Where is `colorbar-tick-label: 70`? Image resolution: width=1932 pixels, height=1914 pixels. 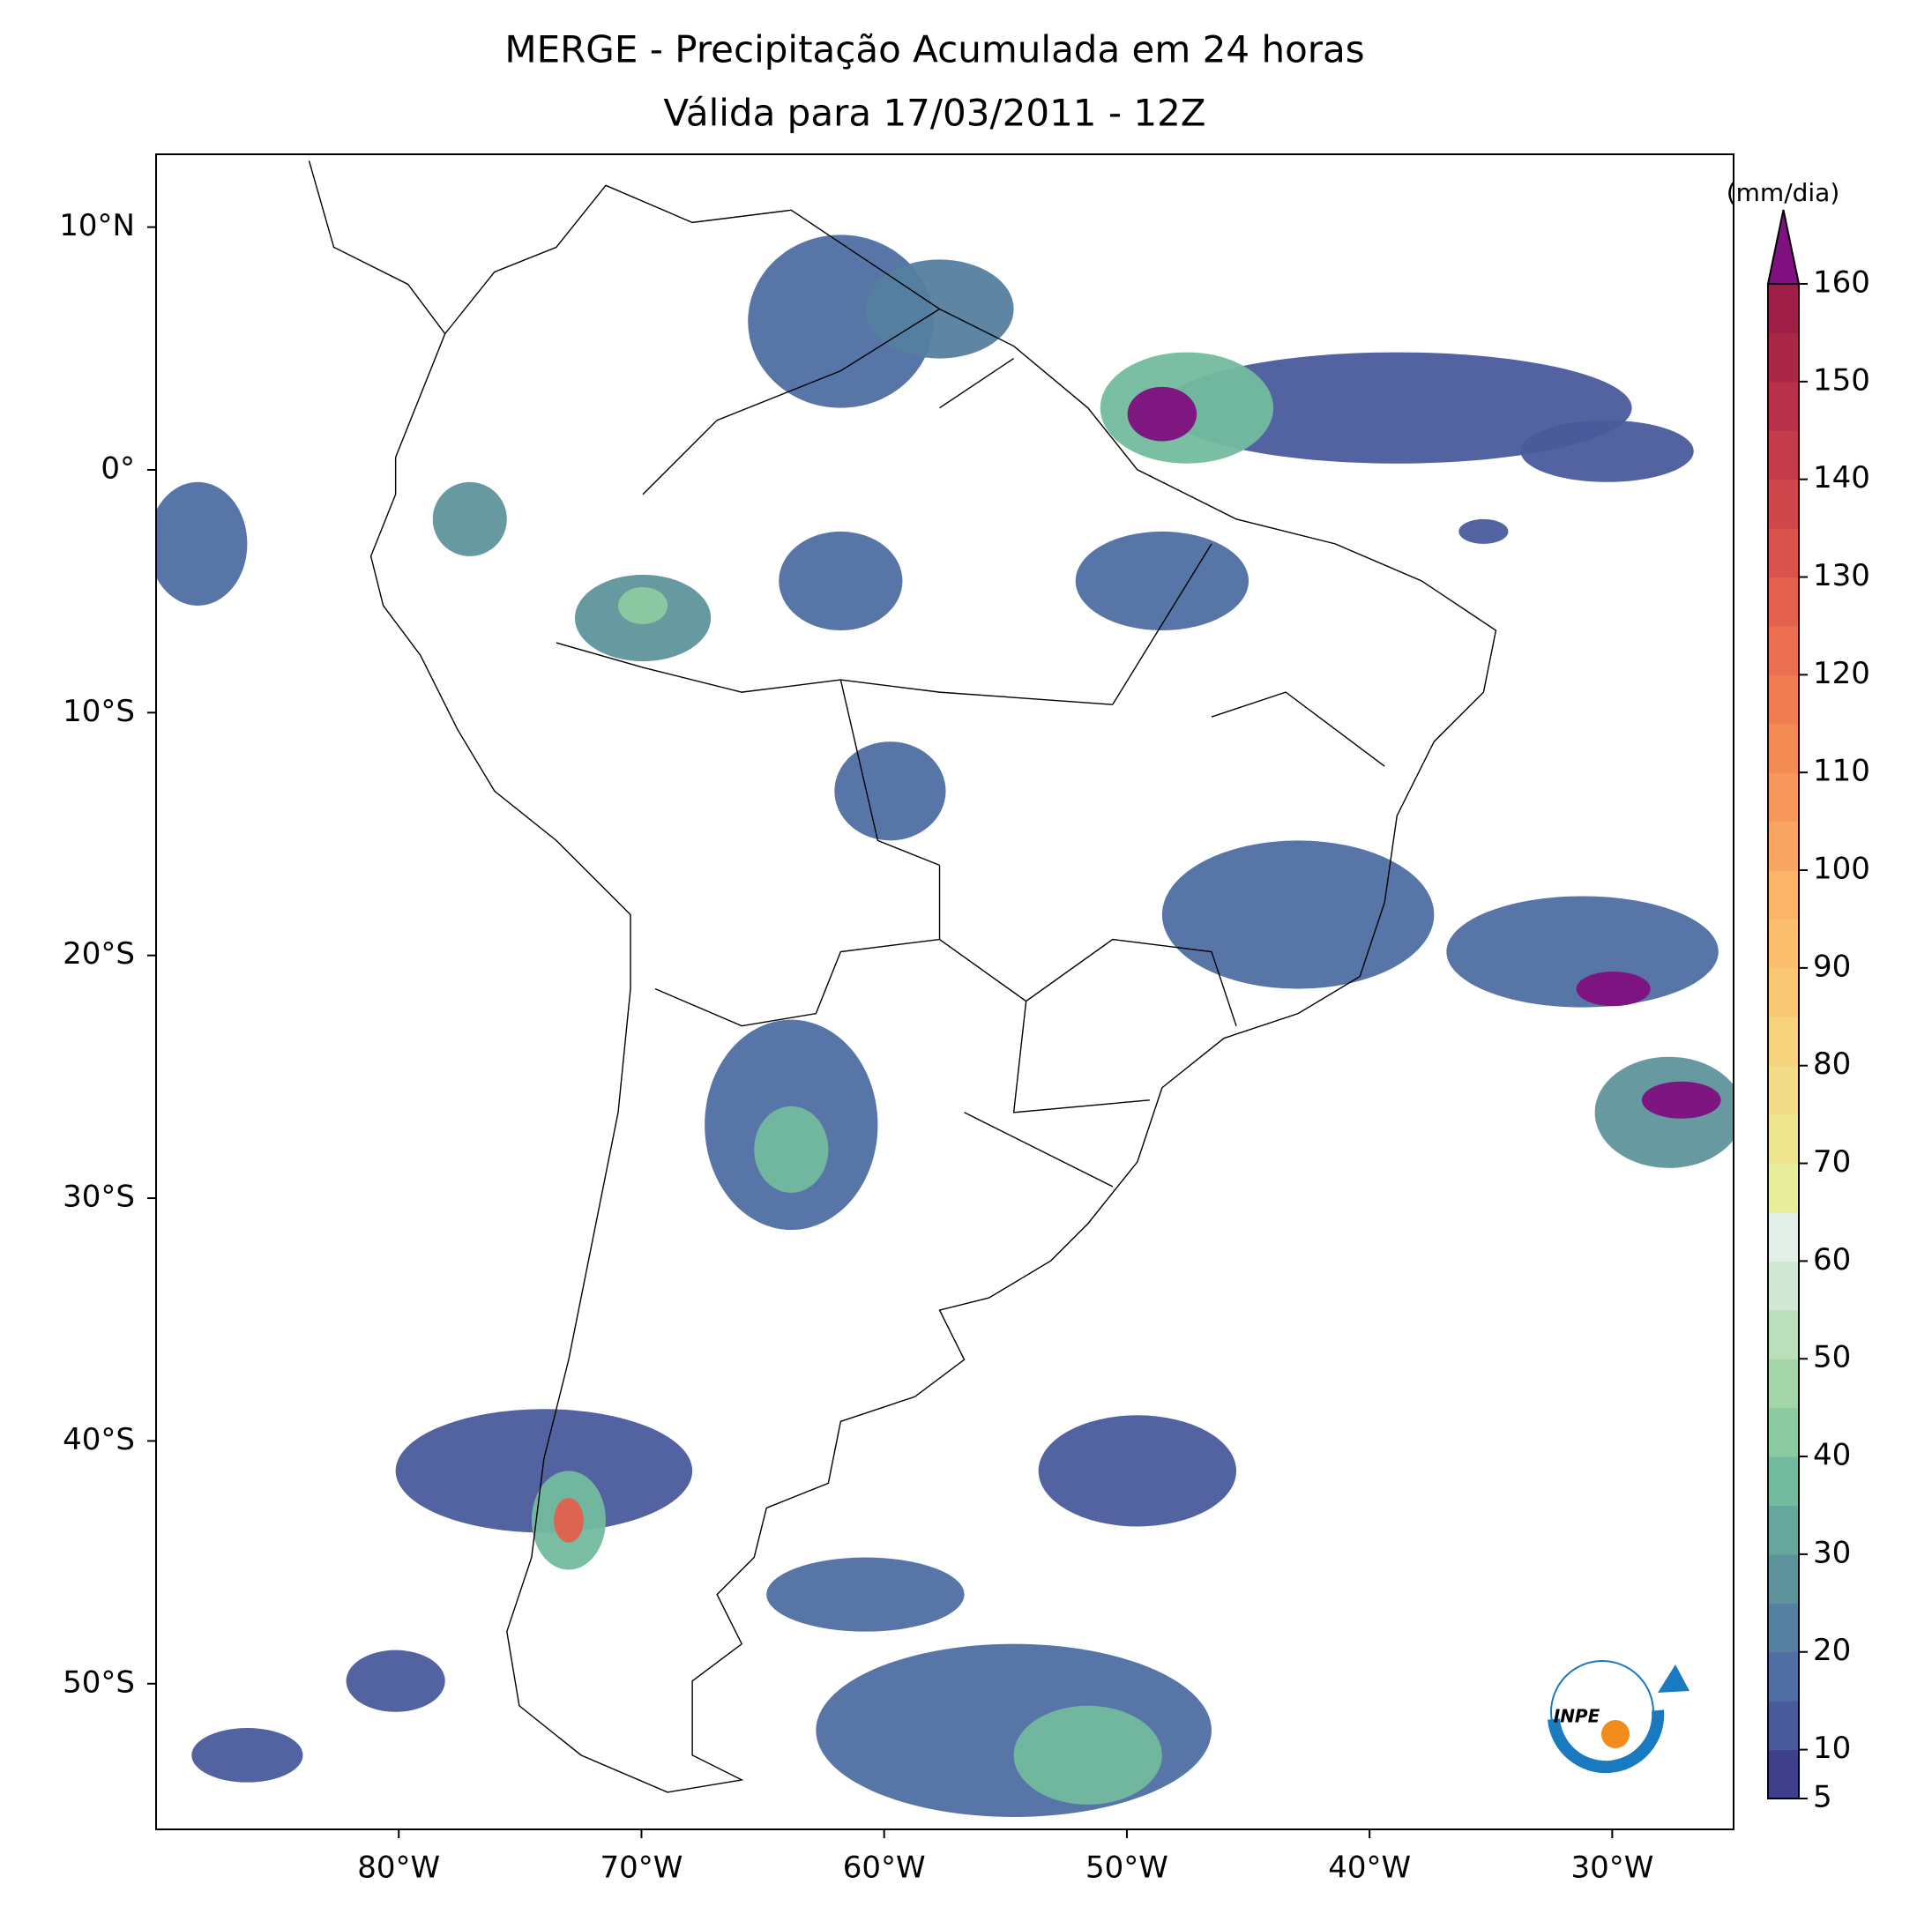 colorbar-tick-label: 70 is located at coordinates (1832, 1162).